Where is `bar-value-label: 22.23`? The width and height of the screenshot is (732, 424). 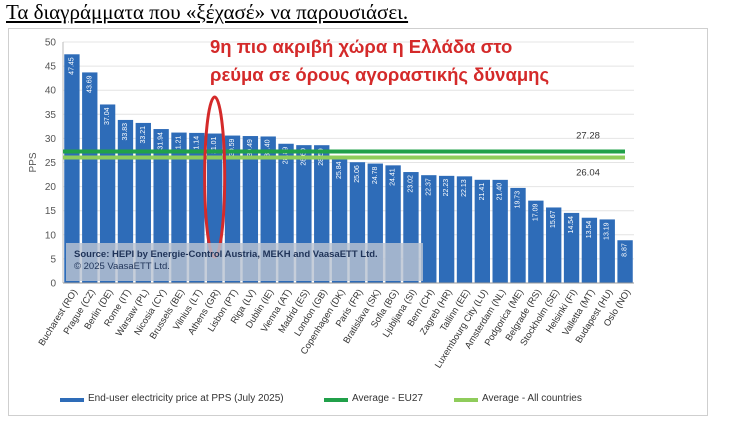
bar-value-label: 22.23 is located at coordinates (446, 188).